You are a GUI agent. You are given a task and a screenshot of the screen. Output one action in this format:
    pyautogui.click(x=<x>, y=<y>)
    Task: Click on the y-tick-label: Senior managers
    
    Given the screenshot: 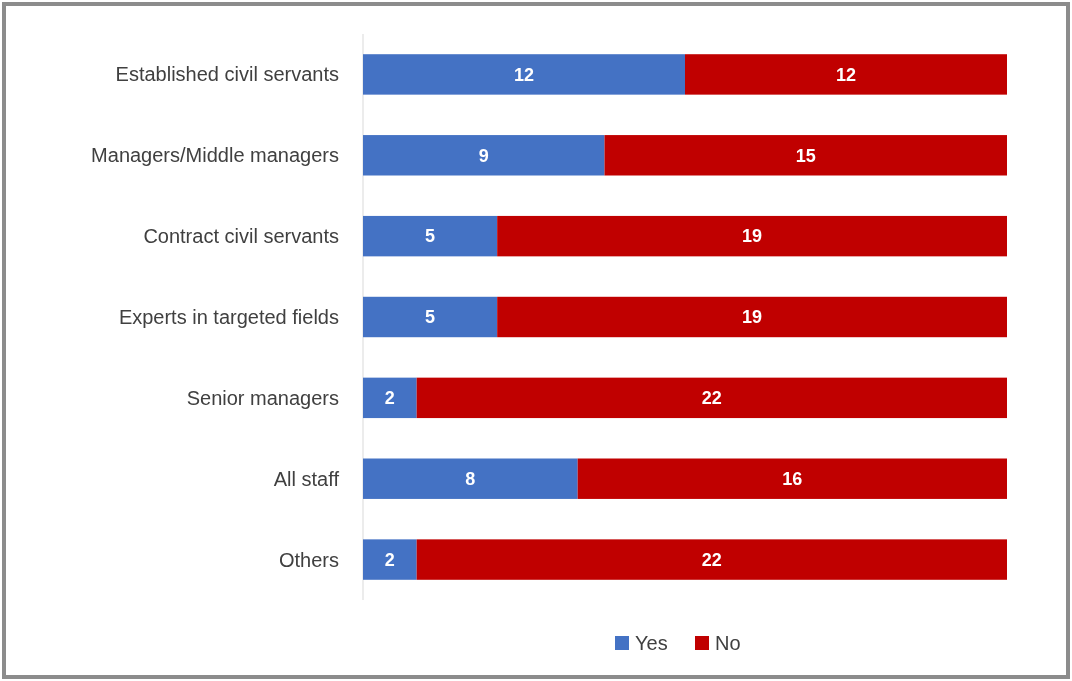 What is the action you would take?
    pyautogui.click(x=262, y=397)
    